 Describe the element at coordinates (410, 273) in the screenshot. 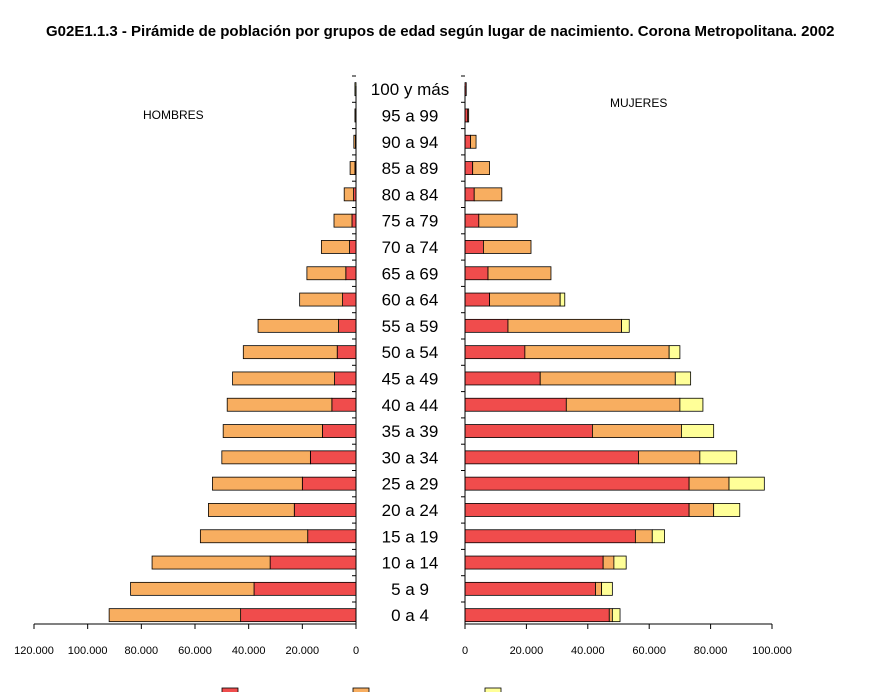

I see `age-group-label: 65 a 69` at that location.